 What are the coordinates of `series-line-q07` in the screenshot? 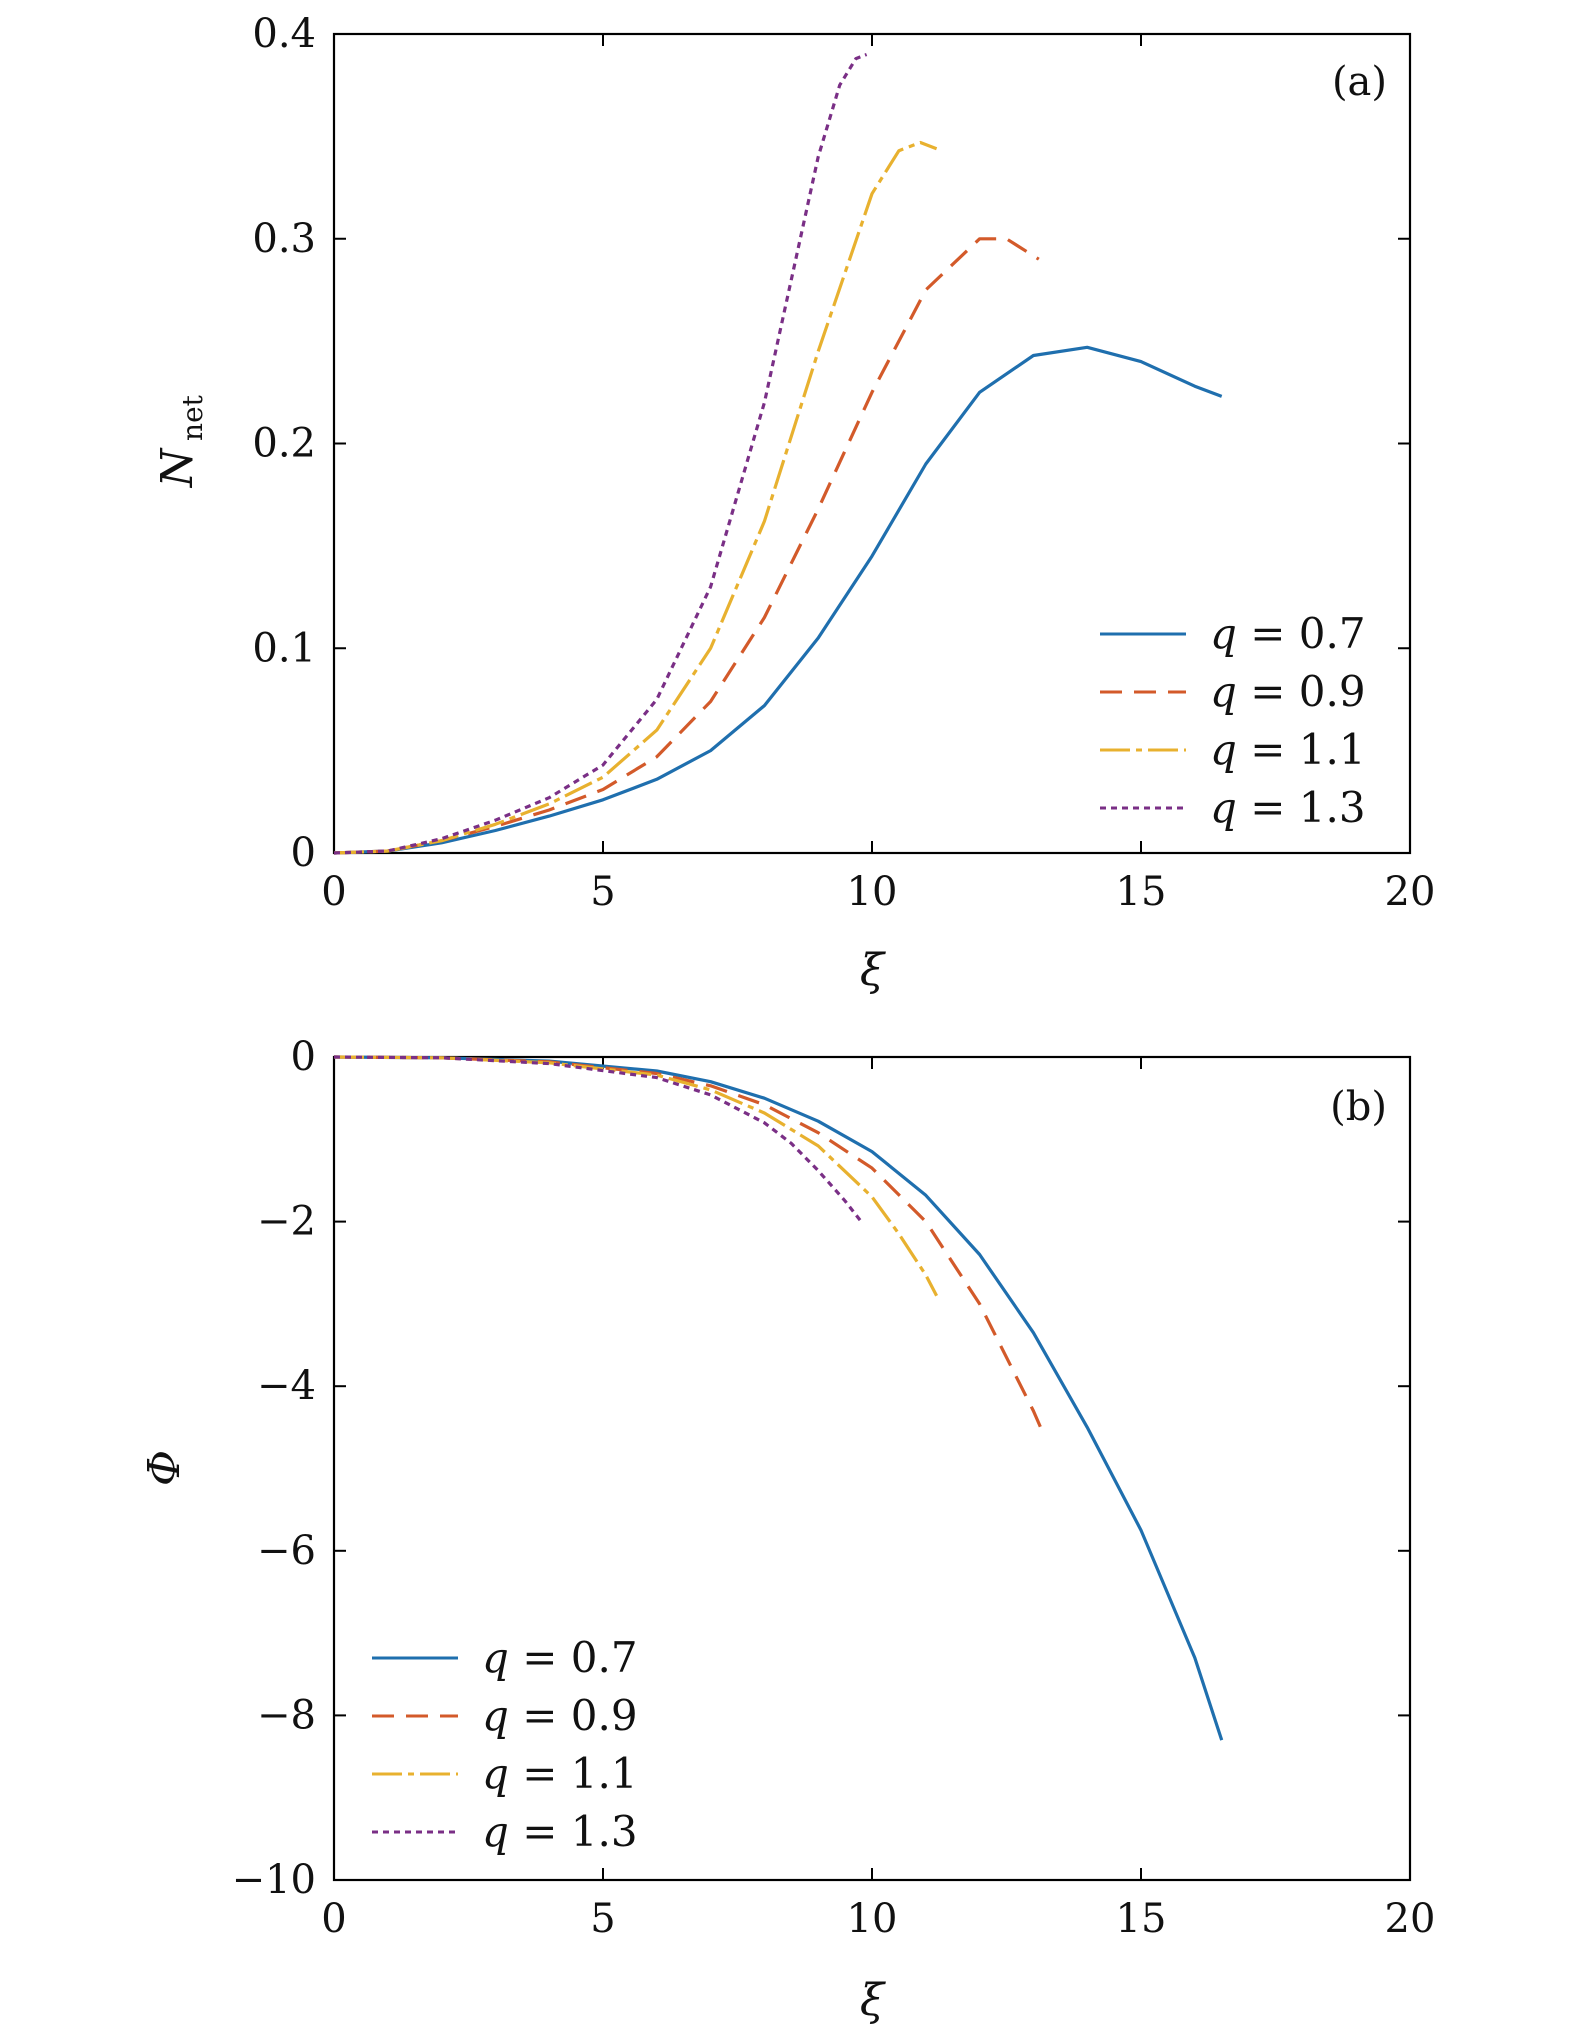 It's located at (778, 600).